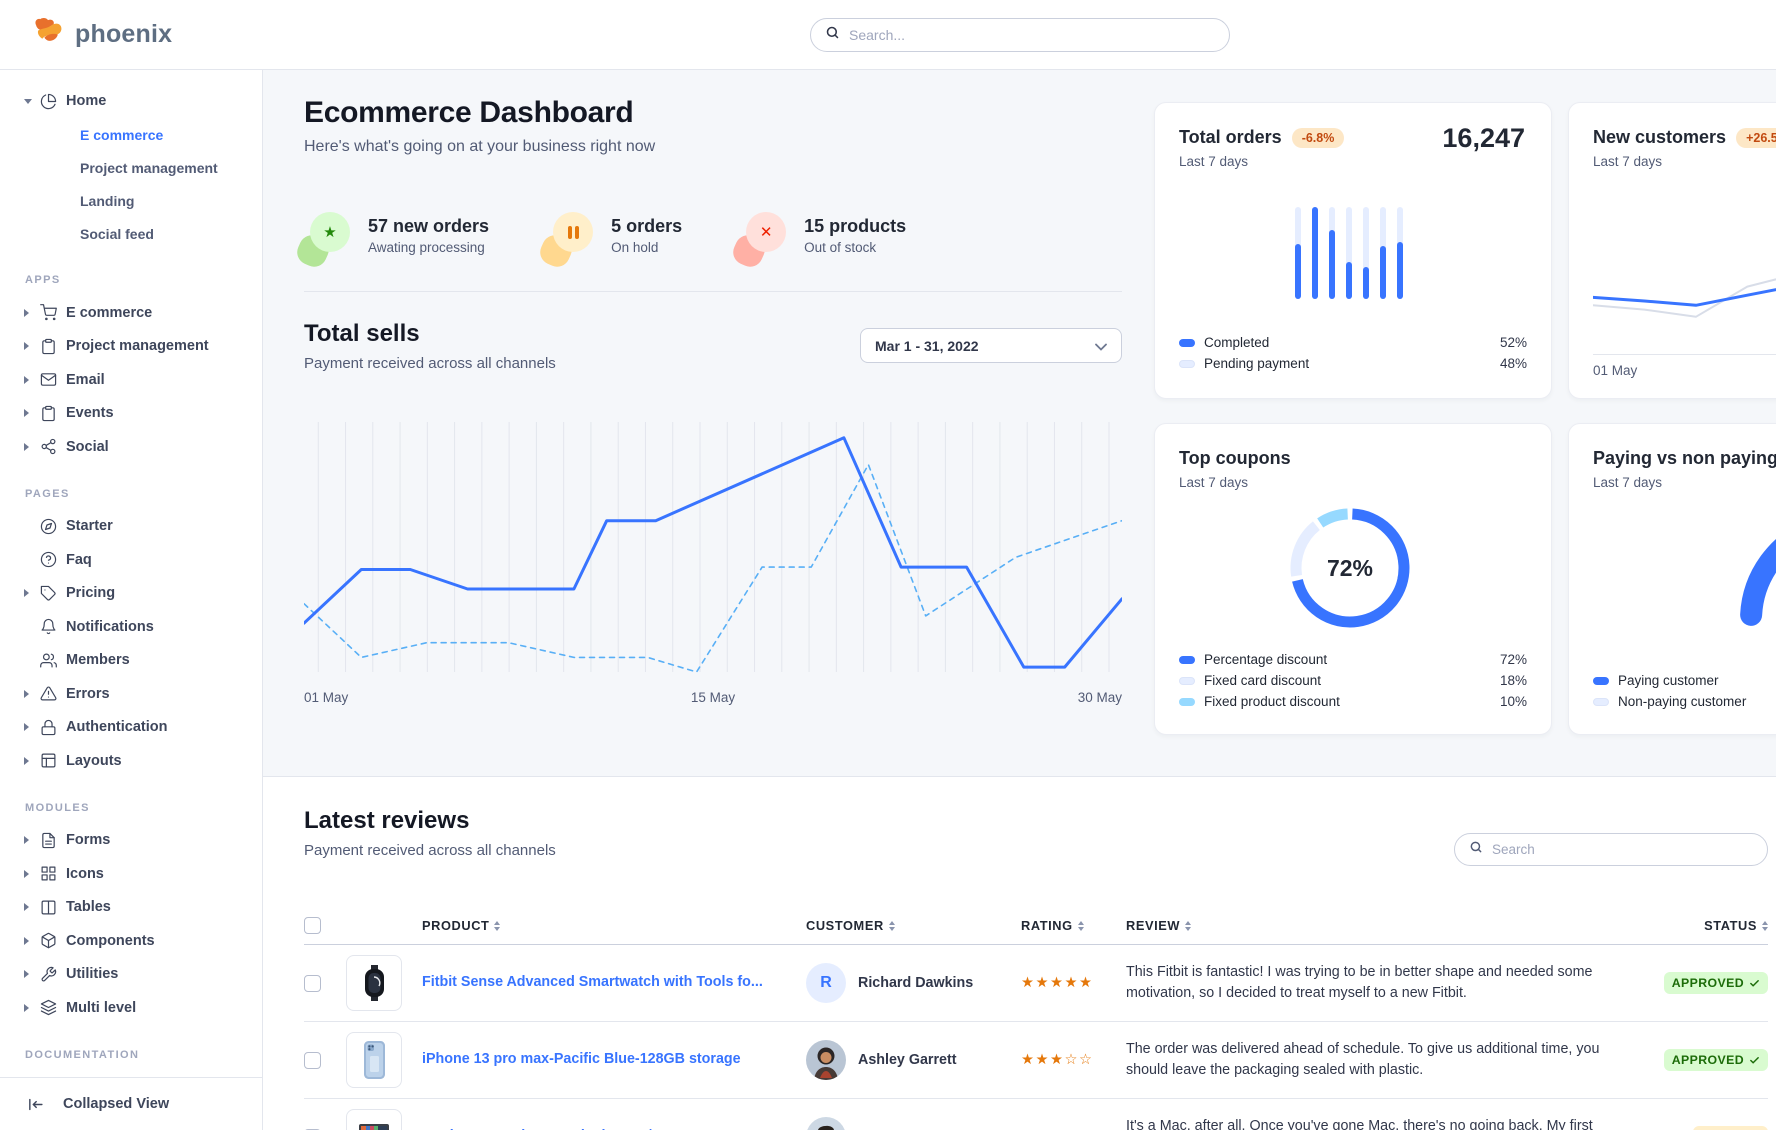  Describe the element at coordinates (85, 379) in the screenshot. I see `sidebar-item-label: Email` at that location.